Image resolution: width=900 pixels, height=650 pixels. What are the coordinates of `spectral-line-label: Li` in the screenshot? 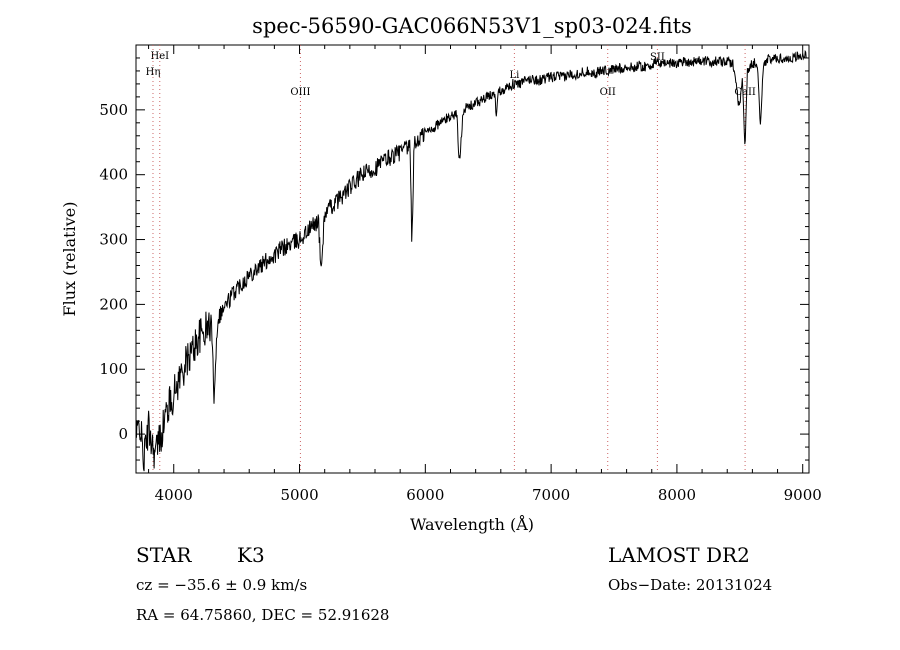 It's located at (514, 75).